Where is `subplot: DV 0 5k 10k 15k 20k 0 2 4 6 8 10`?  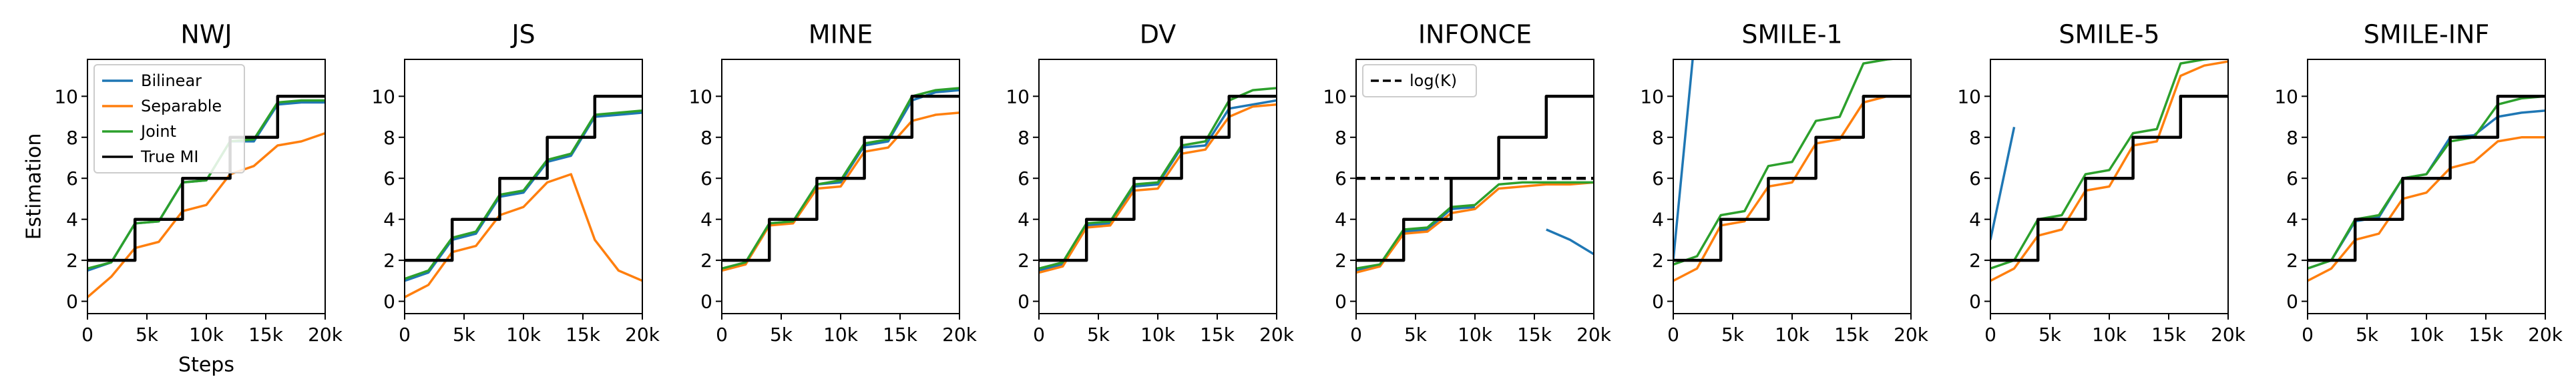
subplot: DV 0 5k 10k 15k 20k 0 2 4 6 8 10 is located at coordinates (1150, 183).